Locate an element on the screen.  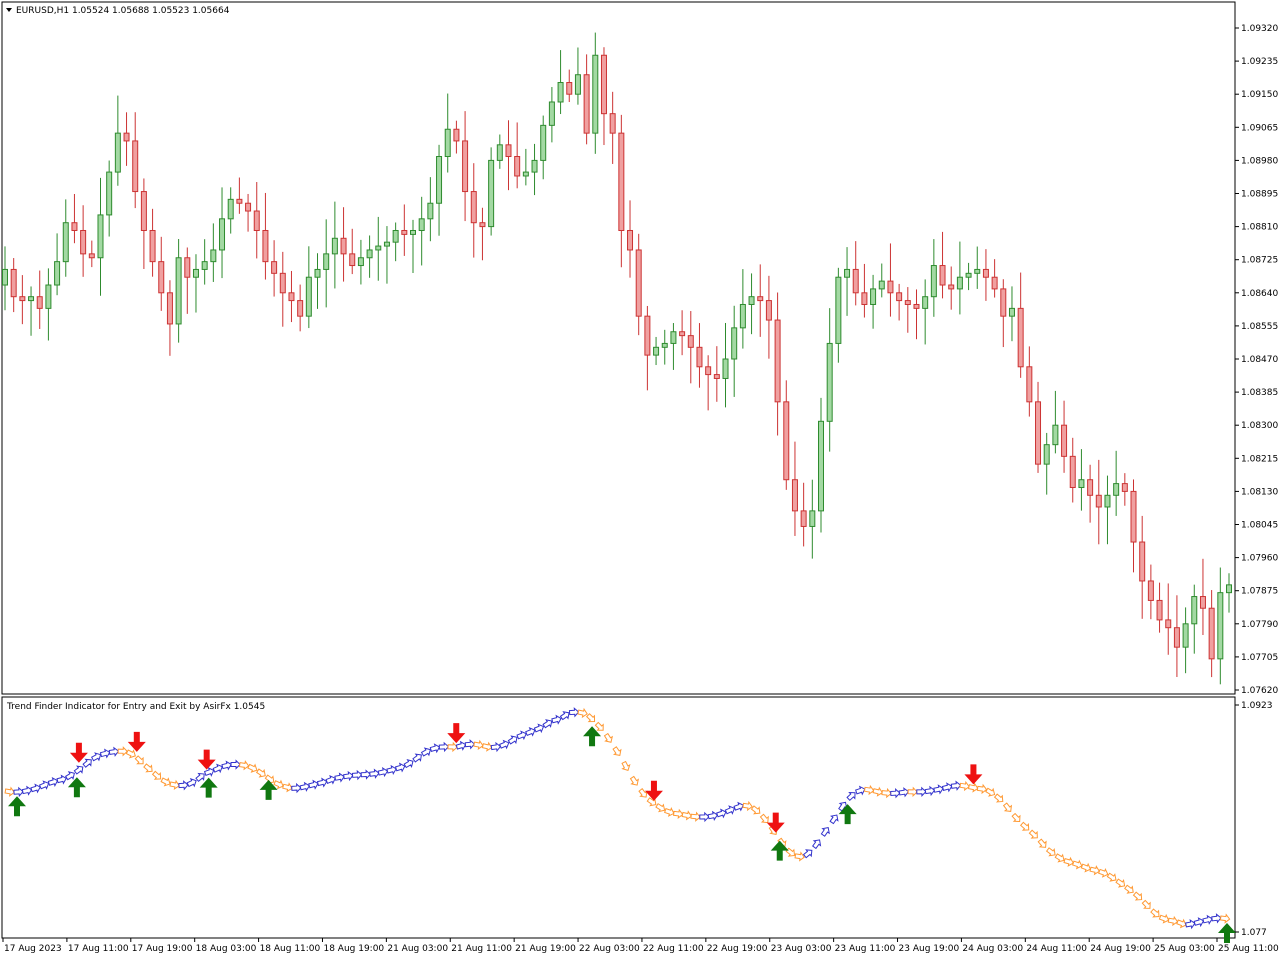
price-tick-label: 1.07875 is located at coordinates (1259, 592).